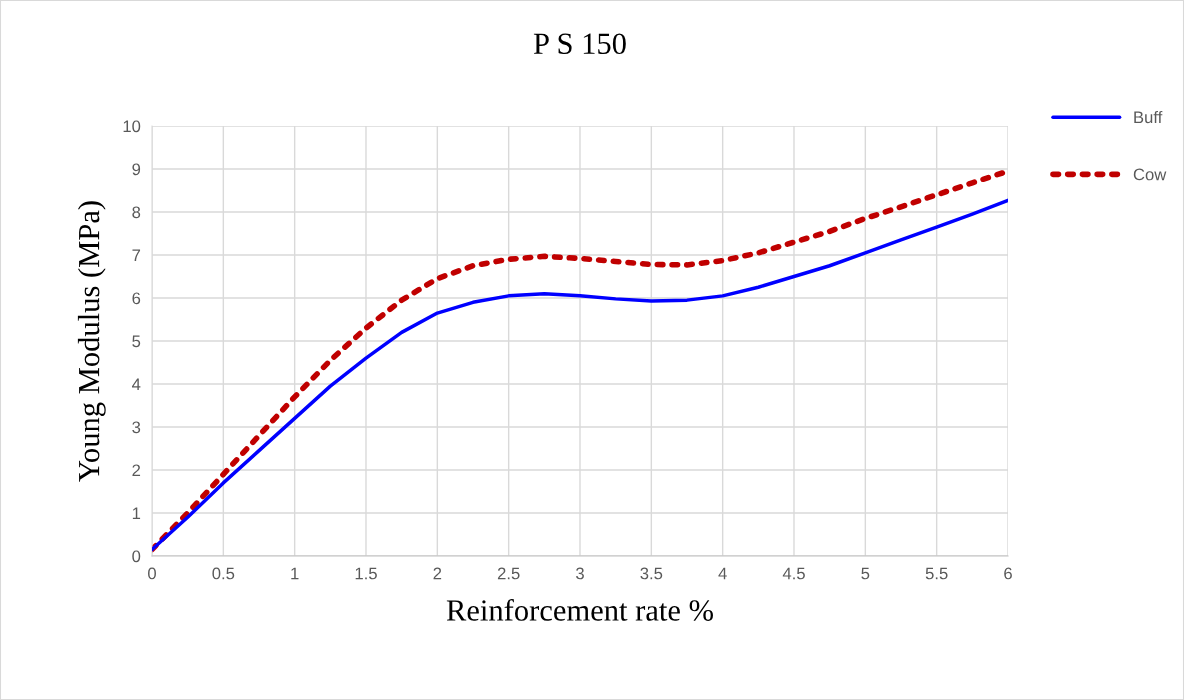 This screenshot has width=1184, height=700. Describe the element at coordinates (793, 573) in the screenshot. I see `x-tick-label: 4.5` at that location.